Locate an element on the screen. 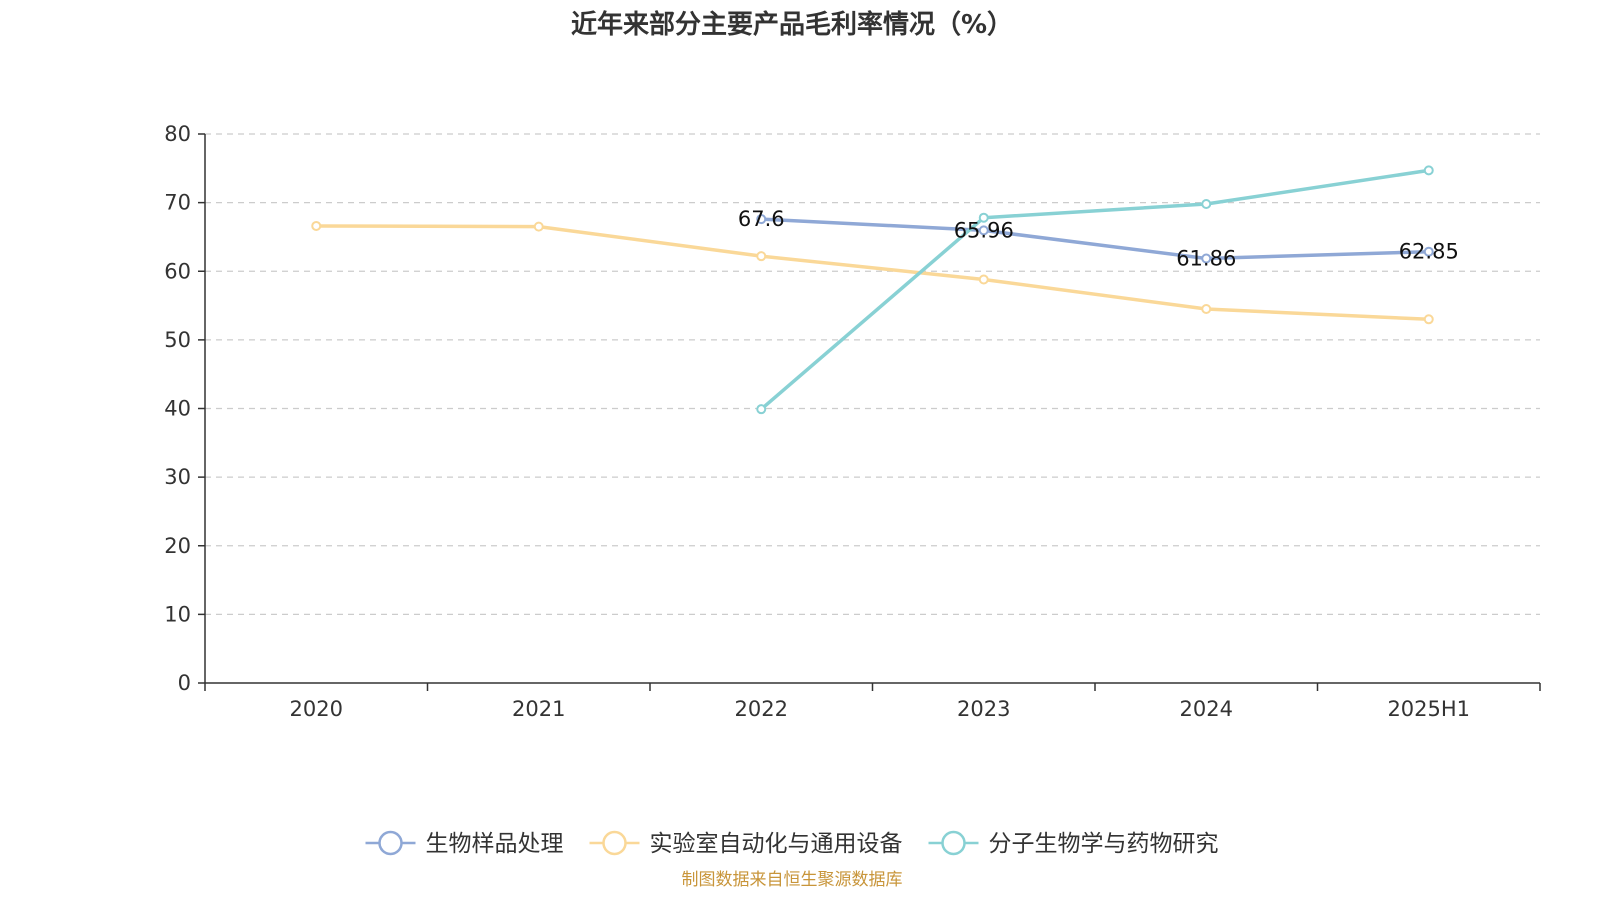  data-labels: 67.6 65.96 61.86 62.85 is located at coordinates (1098, 238).